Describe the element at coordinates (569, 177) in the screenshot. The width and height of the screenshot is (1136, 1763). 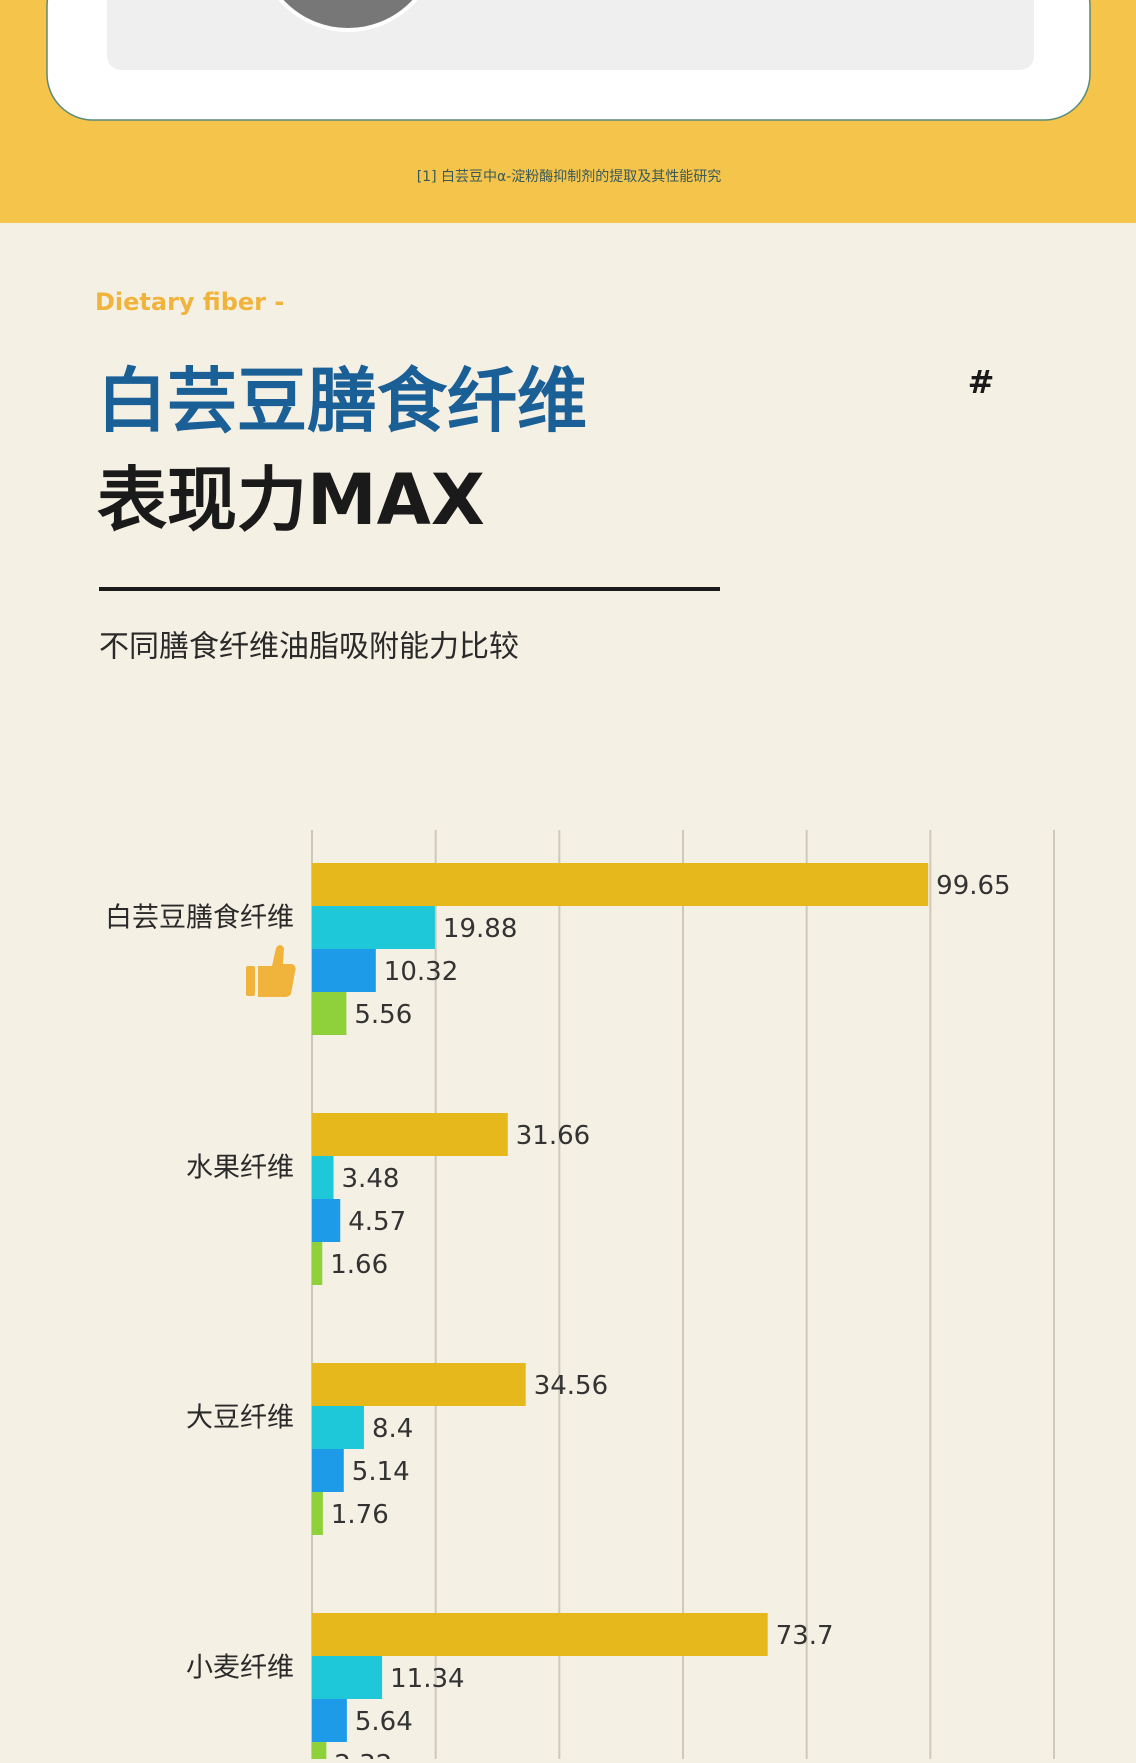
I see `footnote: [1] 白芸豆中α-淀粉酶抑制剂的提取及其性能研究` at that location.